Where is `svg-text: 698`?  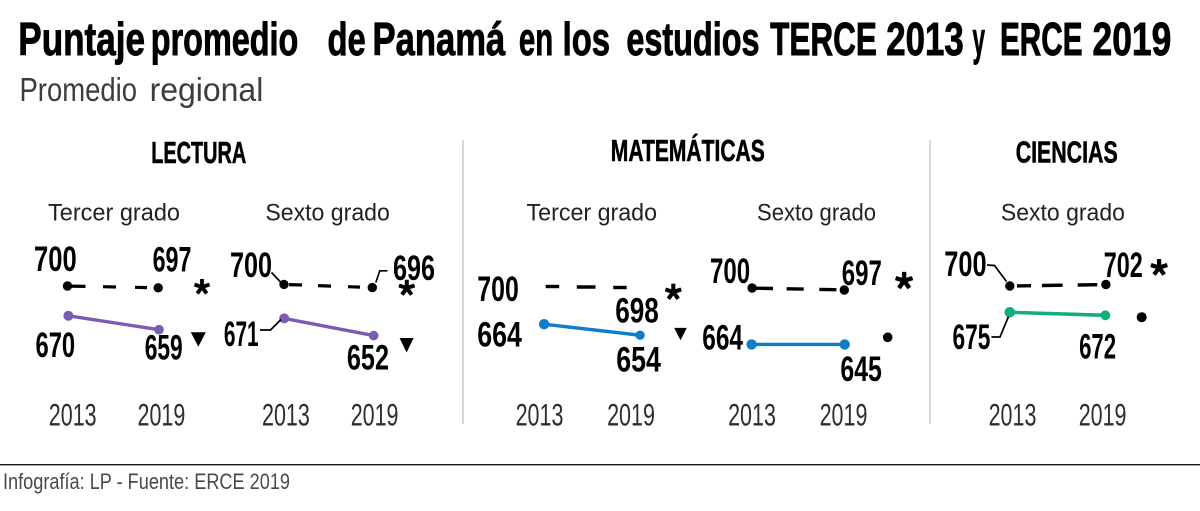
svg-text: 698 is located at coordinates (637, 311).